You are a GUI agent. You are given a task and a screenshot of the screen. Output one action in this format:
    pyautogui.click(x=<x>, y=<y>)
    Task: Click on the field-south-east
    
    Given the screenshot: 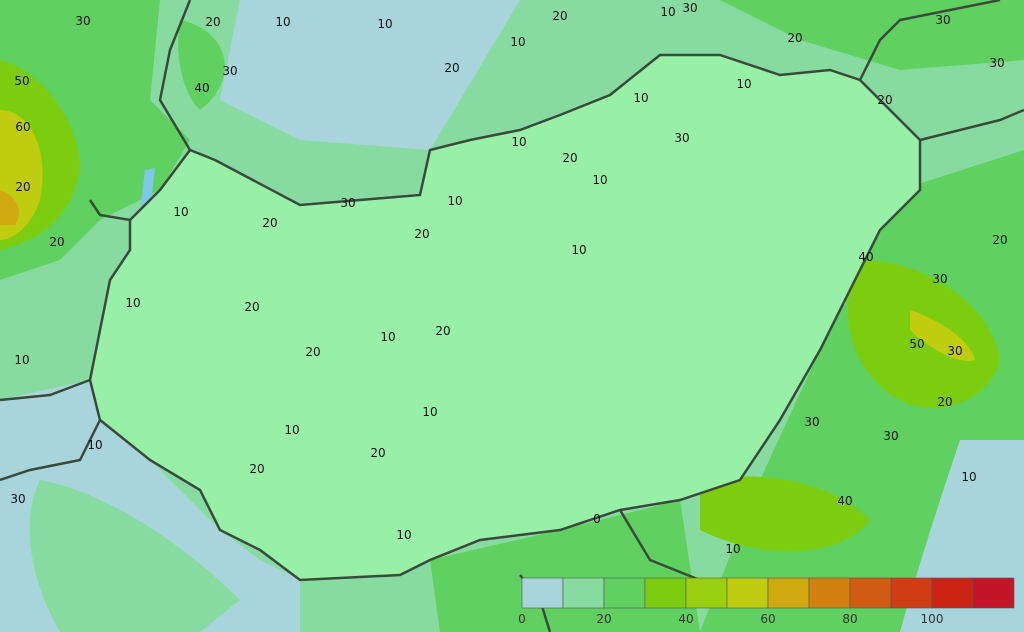 What is the action you would take?
    pyautogui.click(x=785, y=514)
    